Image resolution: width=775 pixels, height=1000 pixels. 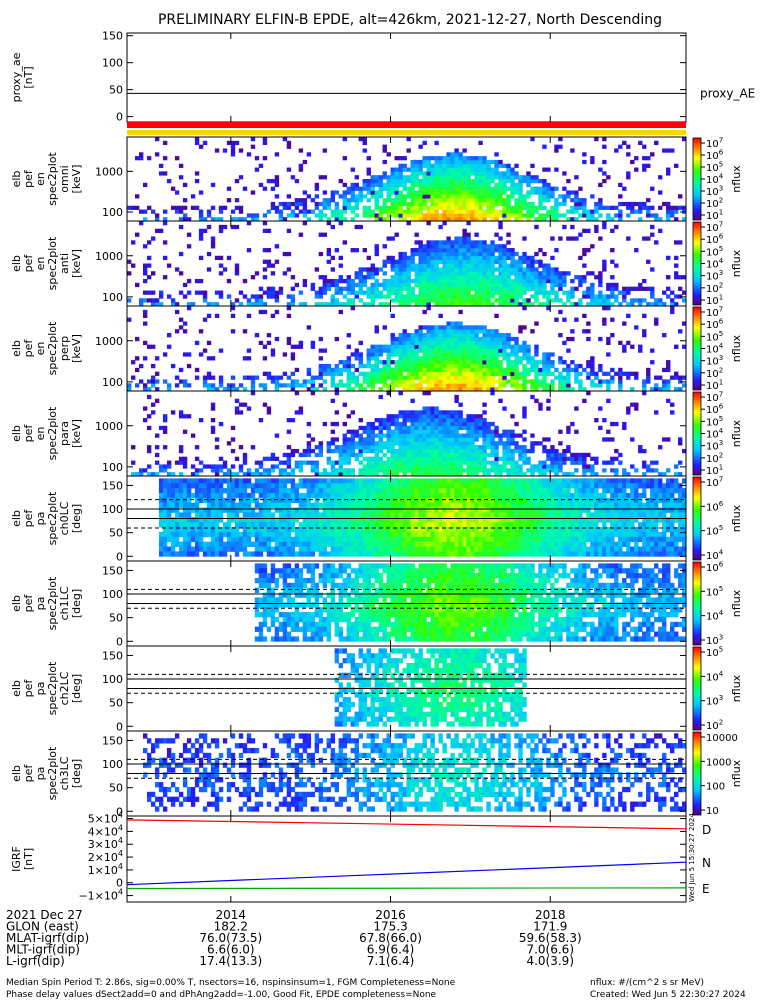 I want to click on x-axis-row-value-0-2: 2018, so click(x=550, y=915).